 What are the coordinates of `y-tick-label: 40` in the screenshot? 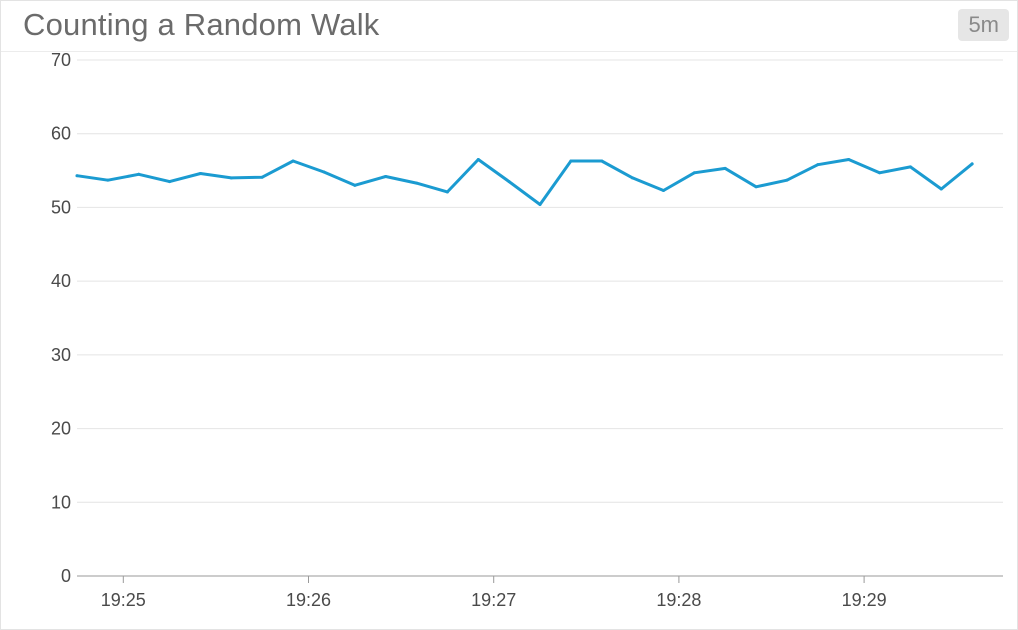 It's located at (61, 281).